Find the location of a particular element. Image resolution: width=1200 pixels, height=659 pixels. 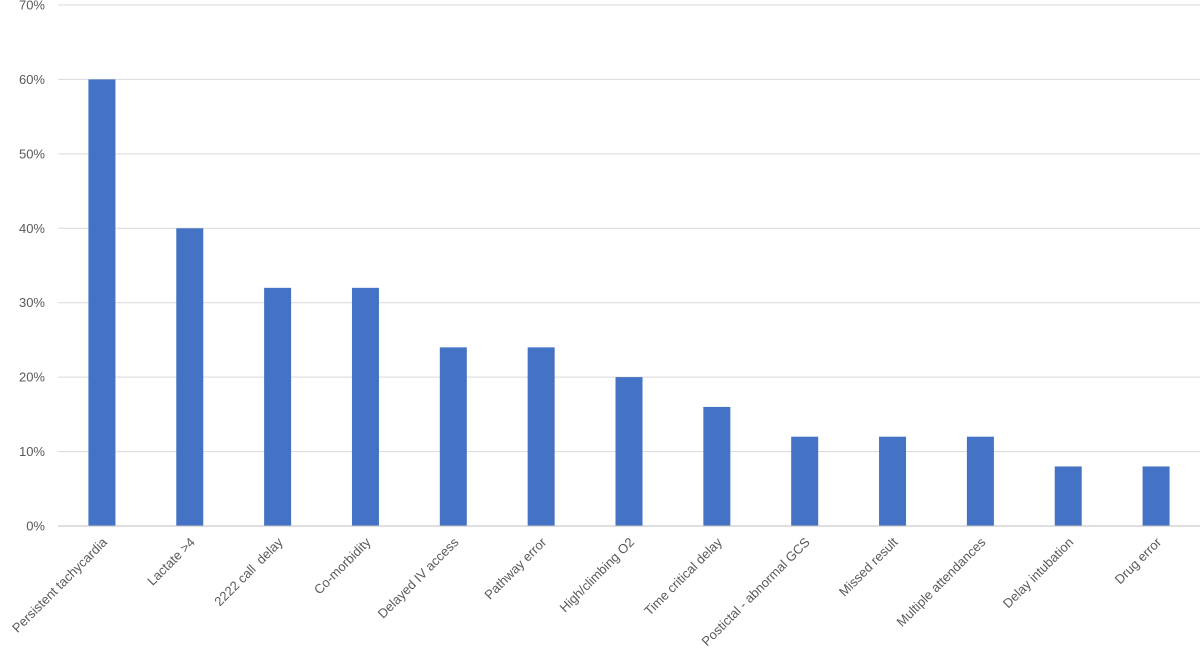

x-category-label: 2222 call delay is located at coordinates (248, 571).